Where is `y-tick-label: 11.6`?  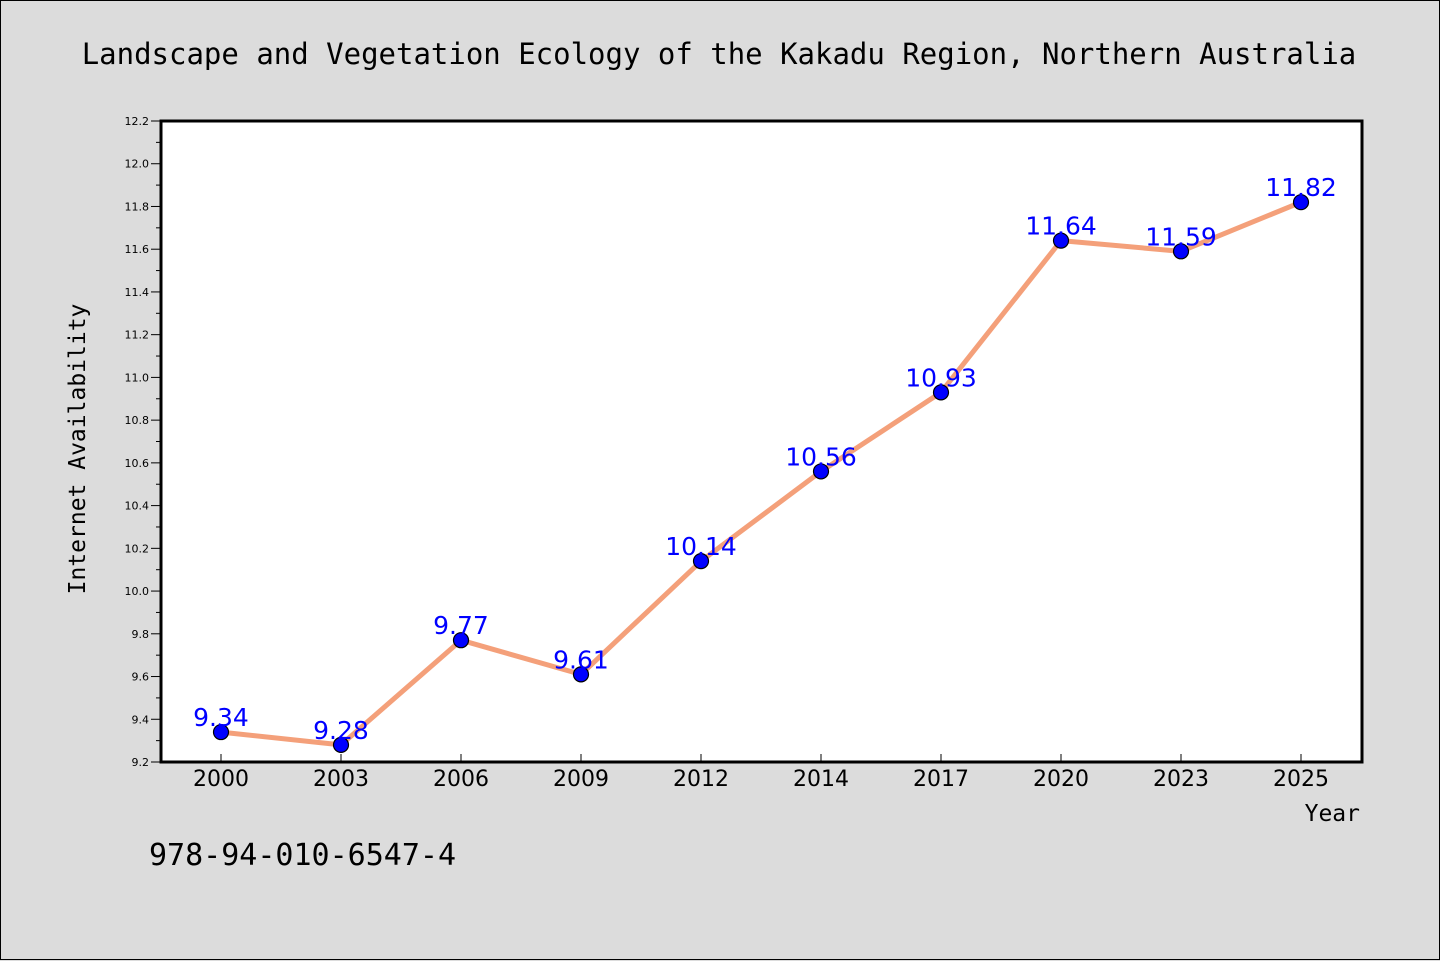 y-tick-label: 11.6 is located at coordinates (137, 249).